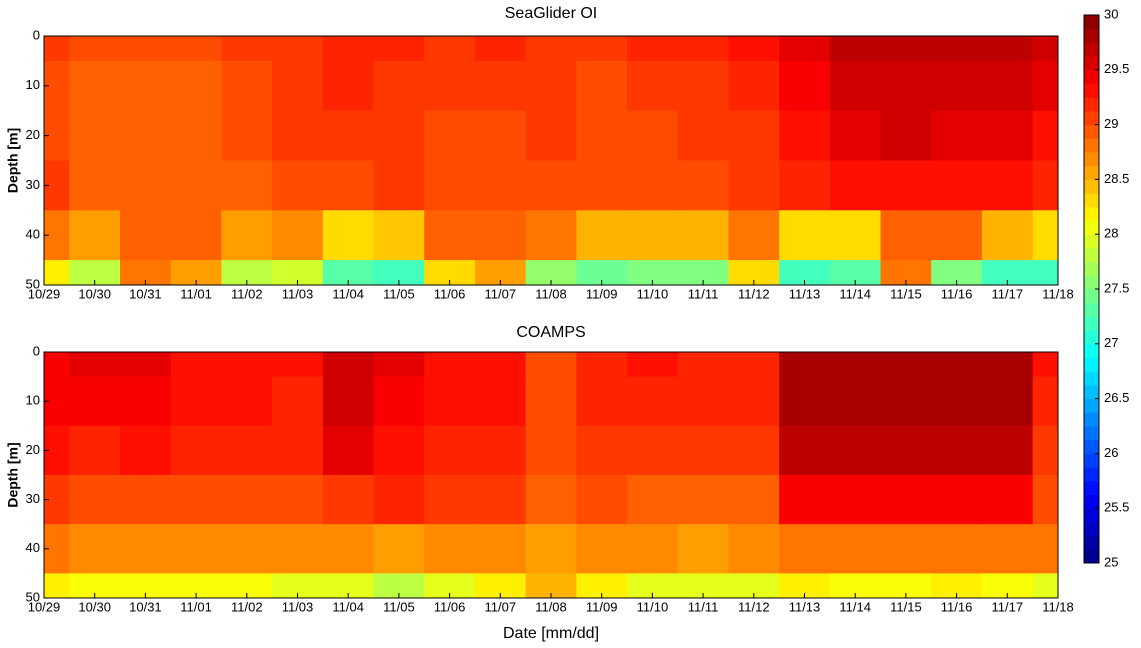  I want to click on x-tick-label: 11/11, so click(703, 293).